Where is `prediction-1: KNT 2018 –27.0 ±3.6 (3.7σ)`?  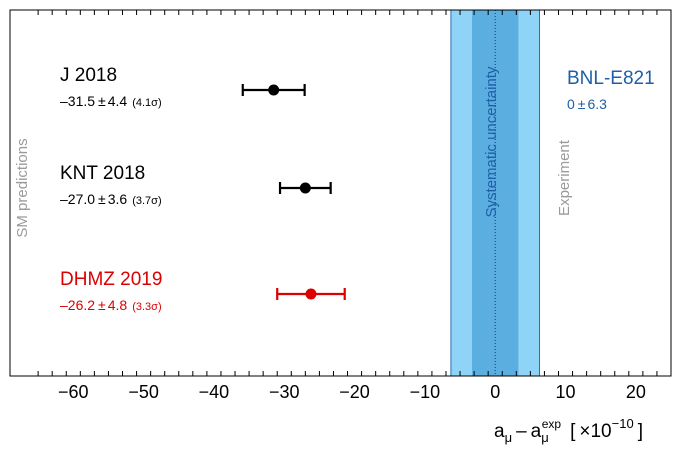
prediction-1: KNT 2018 –27.0 ±3.6 (3.7σ) is located at coordinates (196, 185).